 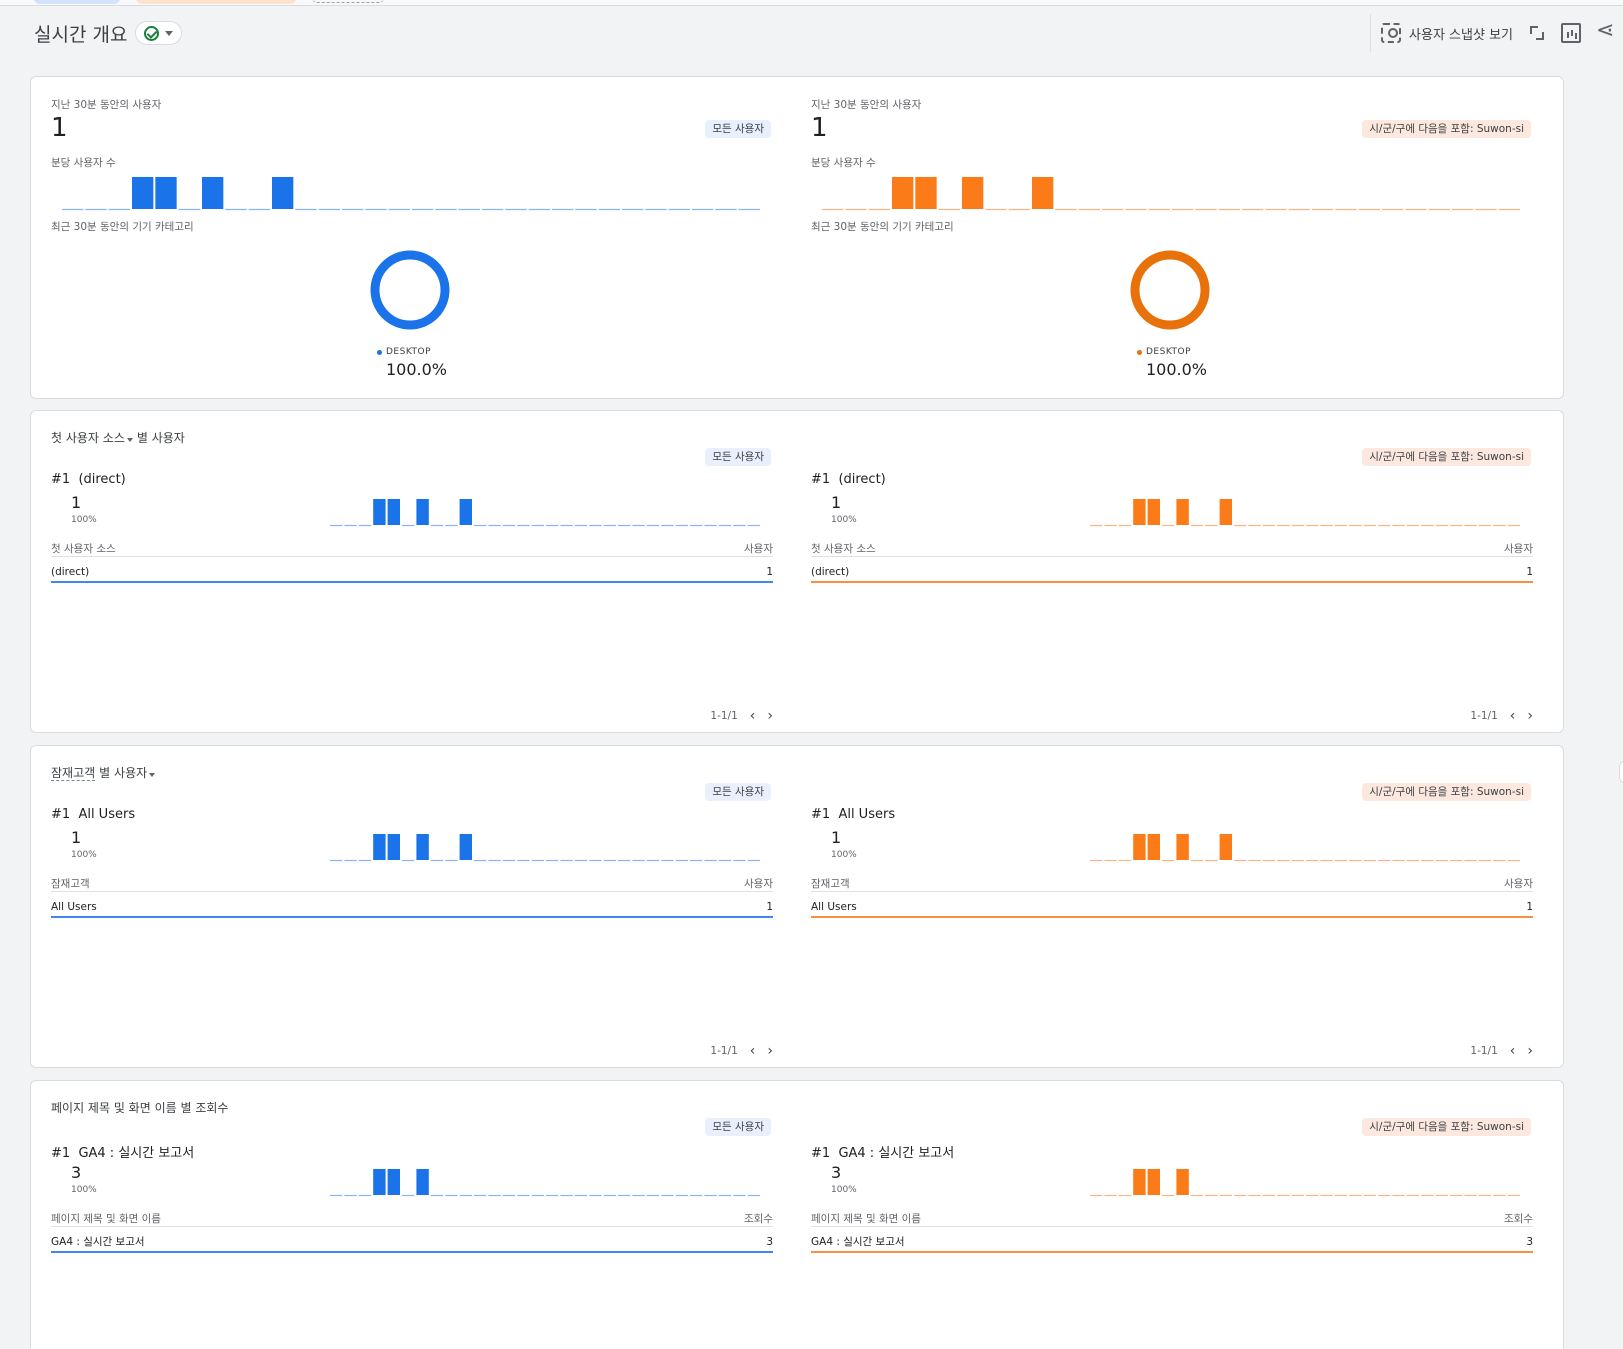 What do you see at coordinates (1447, 33) in the screenshot?
I see `user-snapshot-button: 사용자 스냅샷 보기` at bounding box center [1447, 33].